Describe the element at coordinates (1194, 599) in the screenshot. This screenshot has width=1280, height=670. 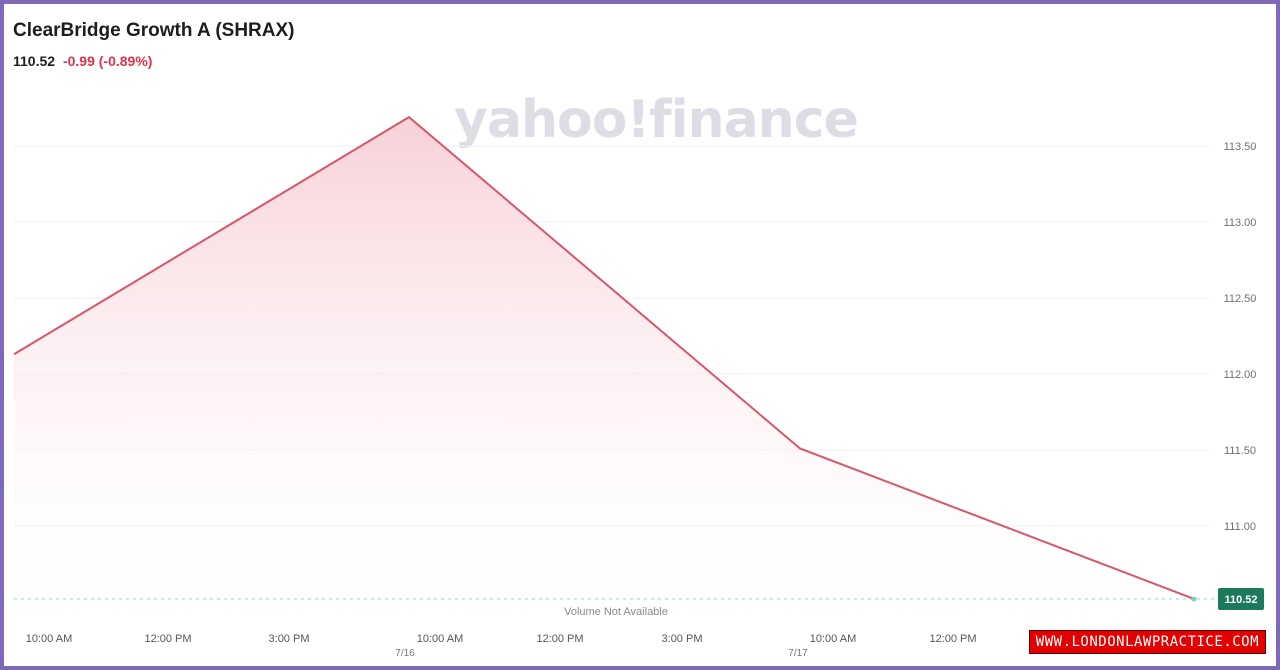
I see `data-point` at that location.